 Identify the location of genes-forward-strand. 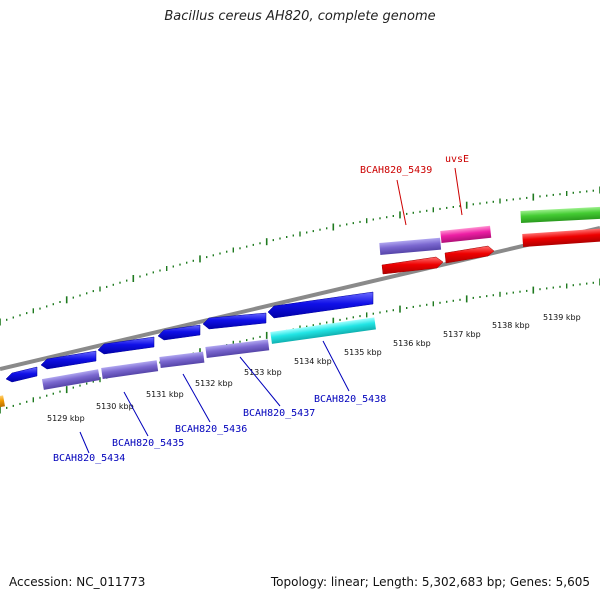
(208, 353).